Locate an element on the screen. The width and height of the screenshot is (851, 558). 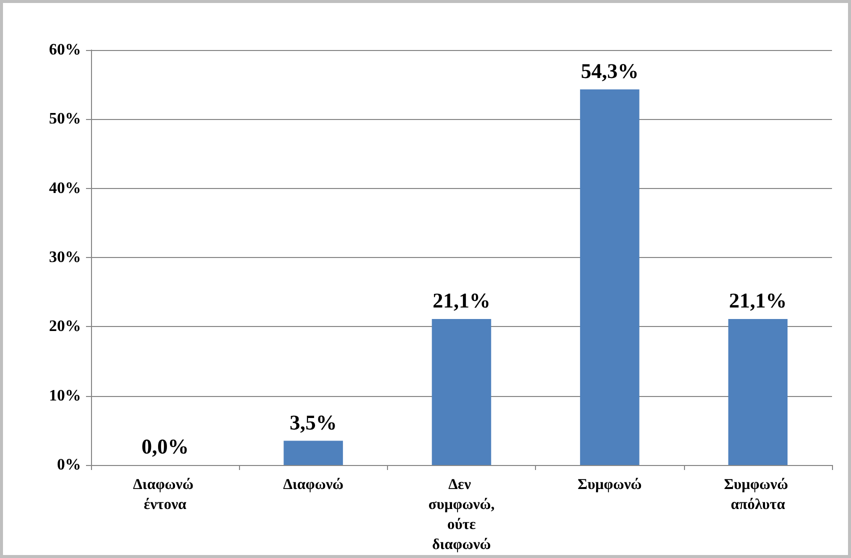
data-label: 0,0% is located at coordinates (165, 446).